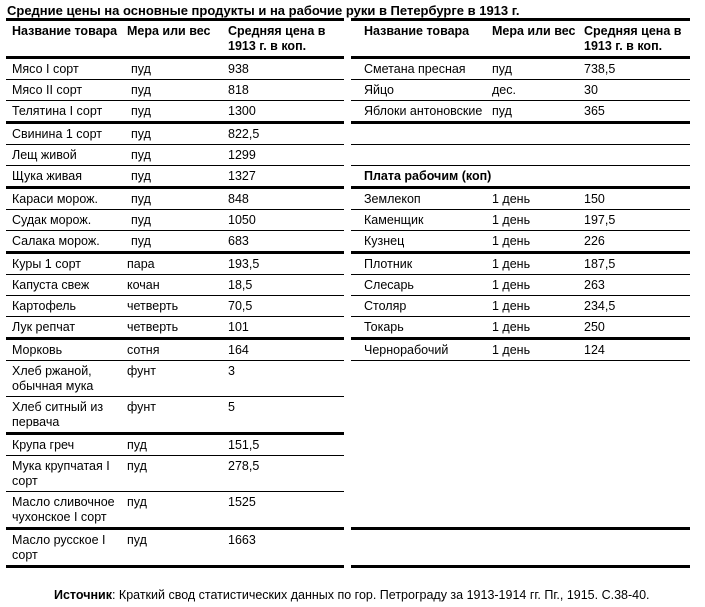  What do you see at coordinates (348, 177) in the screenshot?
I see `table-row: Щука живая пуд 1327 Плата рабочим (коп)` at bounding box center [348, 177].